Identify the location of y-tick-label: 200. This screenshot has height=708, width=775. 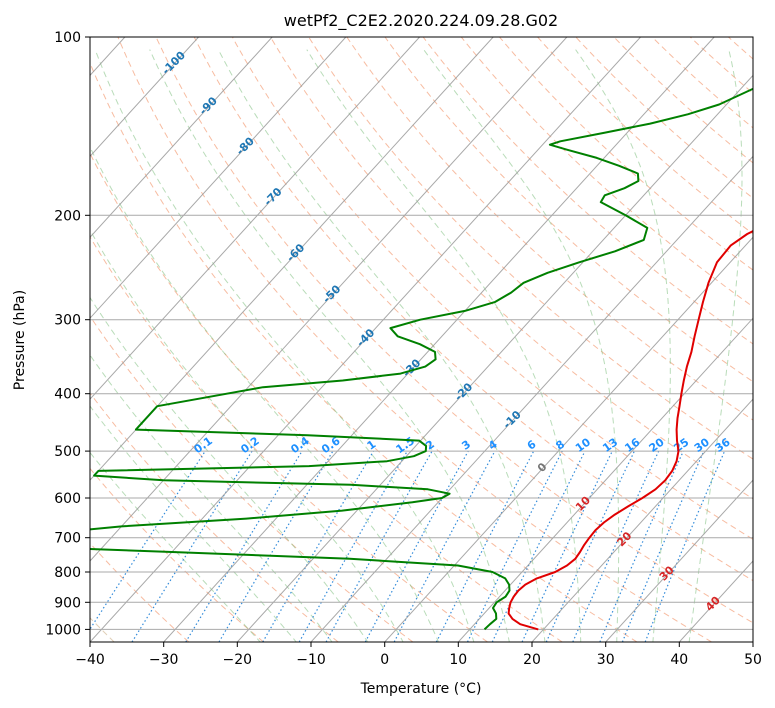
(67, 216).